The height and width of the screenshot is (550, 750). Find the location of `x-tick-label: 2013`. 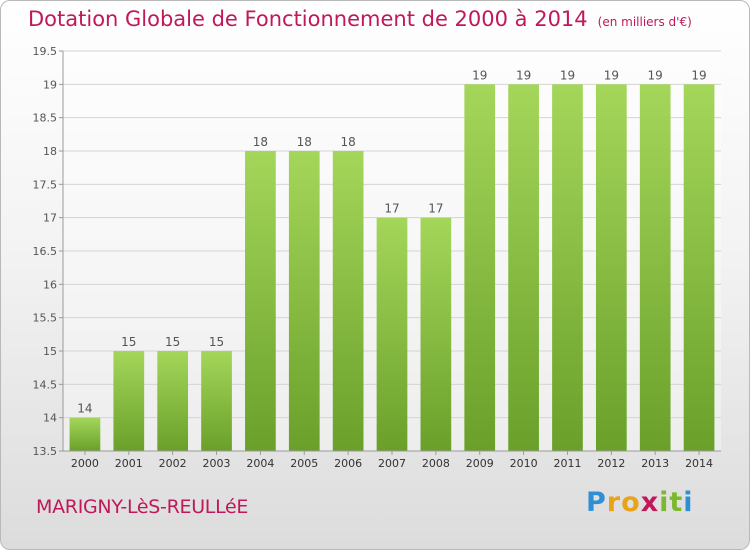

x-tick-label: 2013 is located at coordinates (655, 463).